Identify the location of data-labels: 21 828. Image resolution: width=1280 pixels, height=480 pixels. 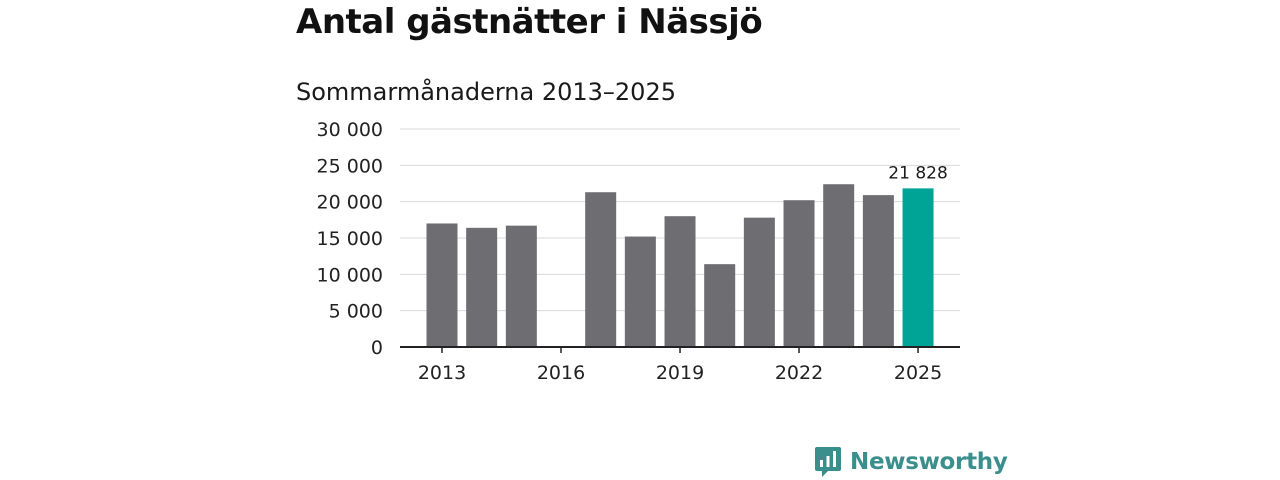
(917, 173).